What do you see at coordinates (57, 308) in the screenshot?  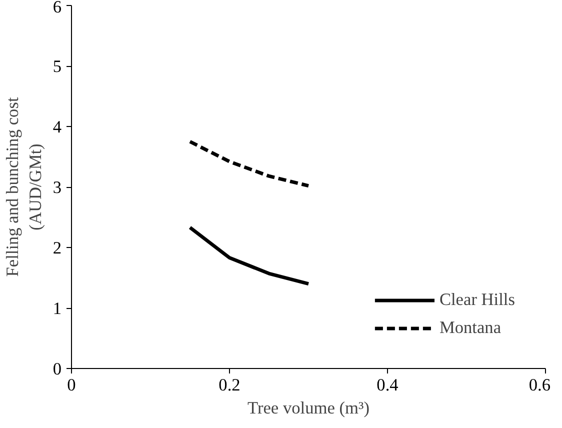 I see `y-tick-label: 1` at bounding box center [57, 308].